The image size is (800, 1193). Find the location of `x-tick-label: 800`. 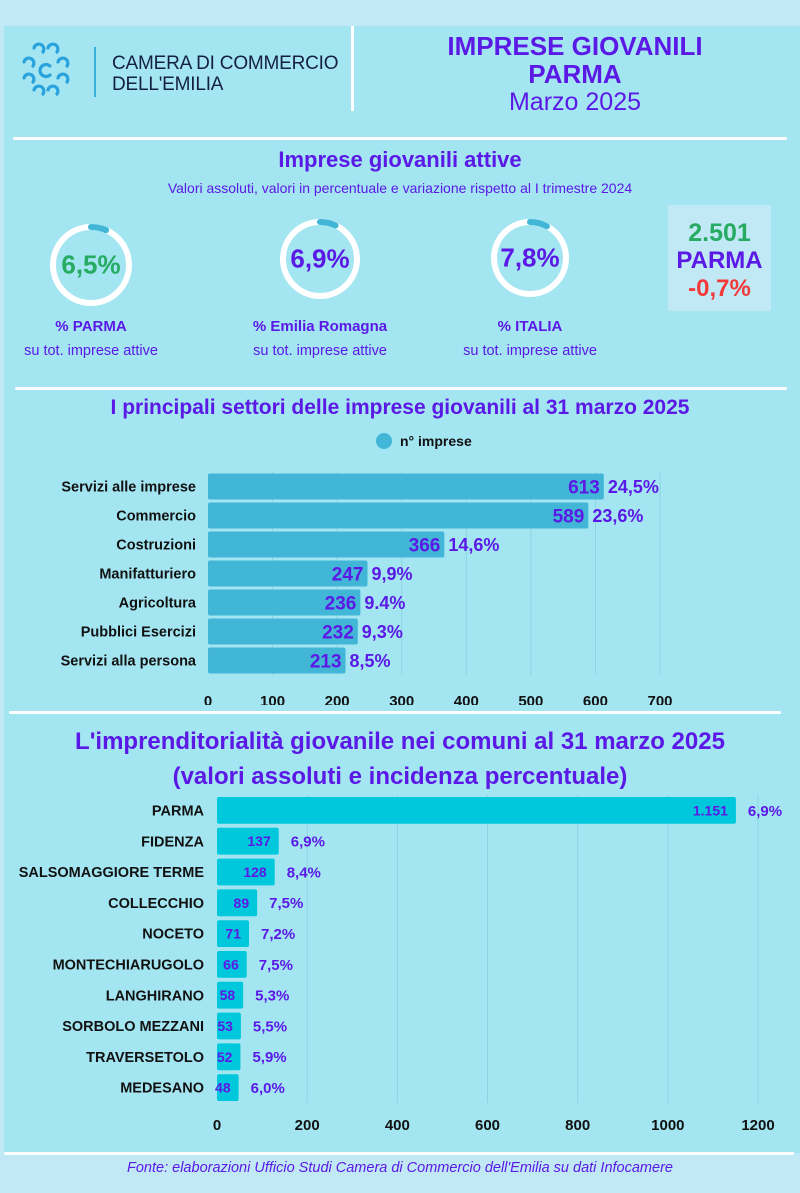

x-tick-label: 800 is located at coordinates (577, 1123).